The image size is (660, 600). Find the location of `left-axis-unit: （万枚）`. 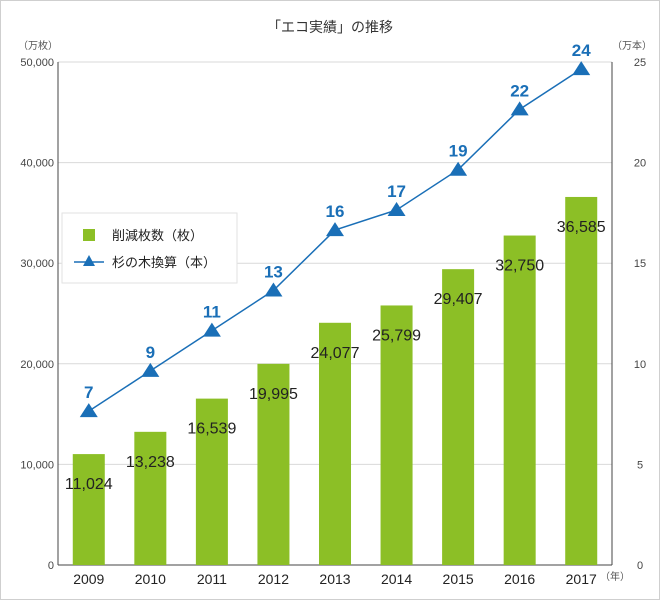

left-axis-unit: （万枚） is located at coordinates (38, 45).